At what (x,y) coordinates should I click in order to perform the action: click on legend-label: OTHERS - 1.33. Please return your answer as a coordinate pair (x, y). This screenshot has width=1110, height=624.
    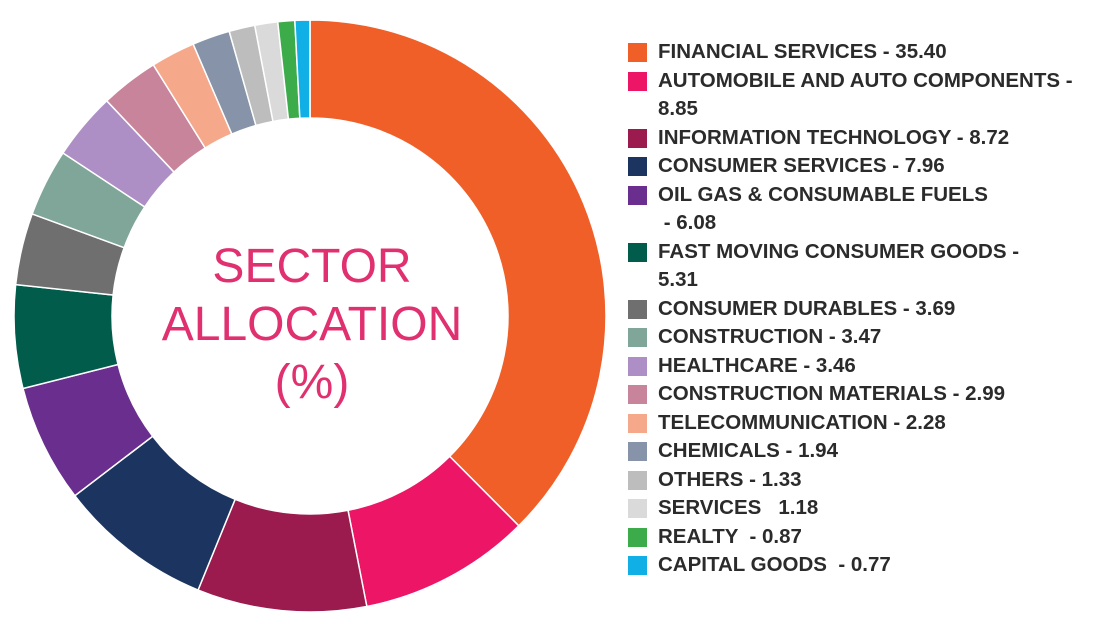
    Looking at the image, I should click on (730, 479).